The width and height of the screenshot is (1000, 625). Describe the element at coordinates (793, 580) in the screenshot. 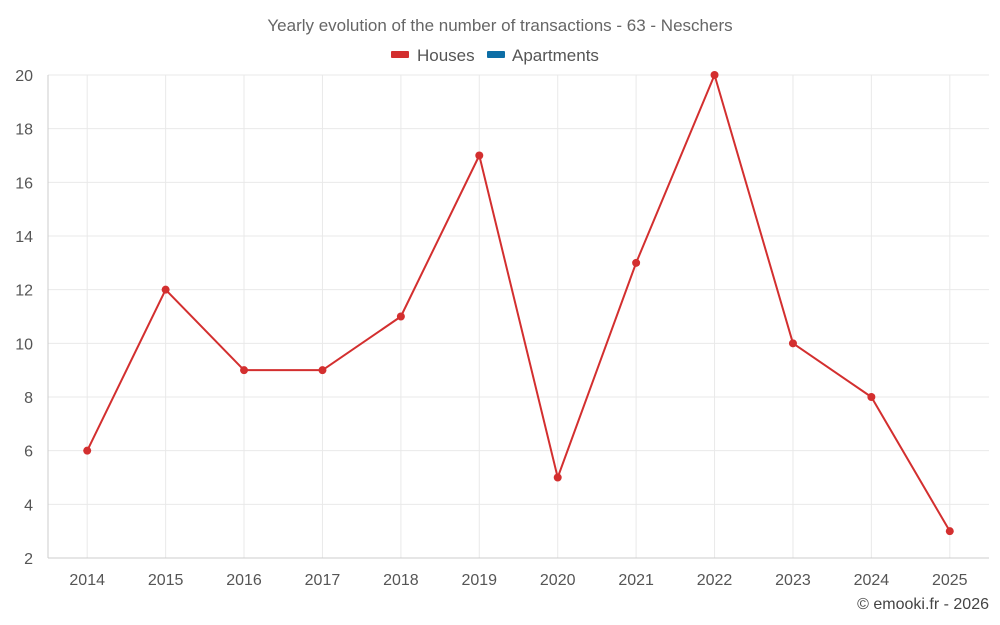

I see `x-tick-label: 2023` at that location.